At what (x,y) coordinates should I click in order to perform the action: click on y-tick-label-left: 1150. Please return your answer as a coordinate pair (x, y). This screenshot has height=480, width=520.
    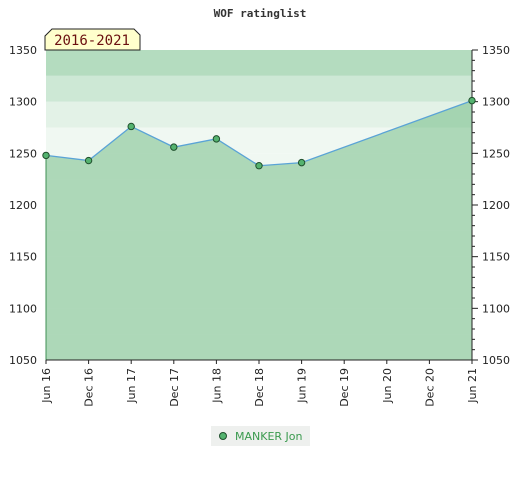
    Looking at the image, I should click on (23, 257).